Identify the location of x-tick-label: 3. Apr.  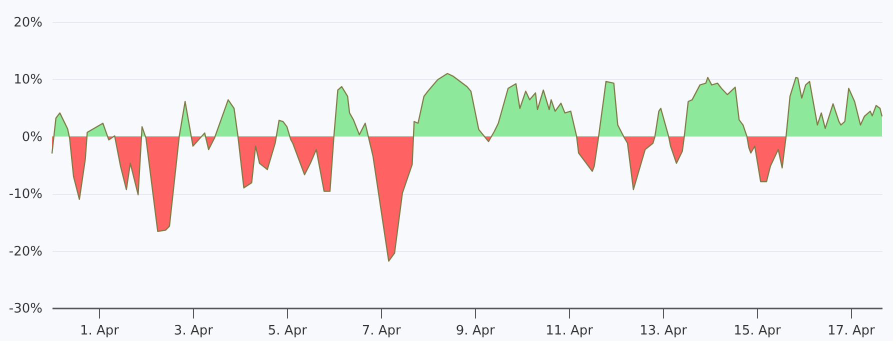
(194, 331).